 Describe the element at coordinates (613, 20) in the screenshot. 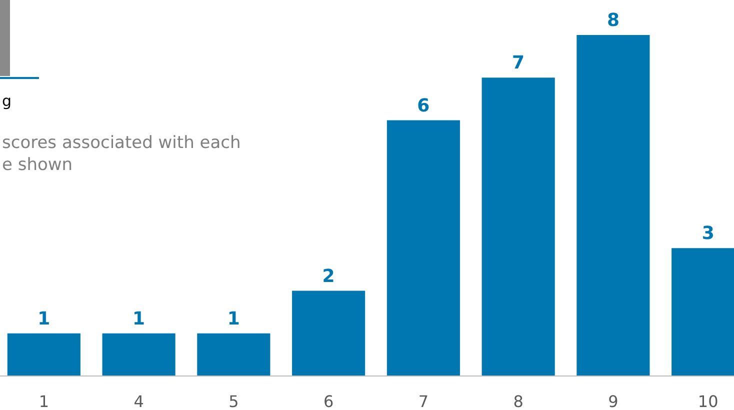

I see `data-label: 8` at that location.